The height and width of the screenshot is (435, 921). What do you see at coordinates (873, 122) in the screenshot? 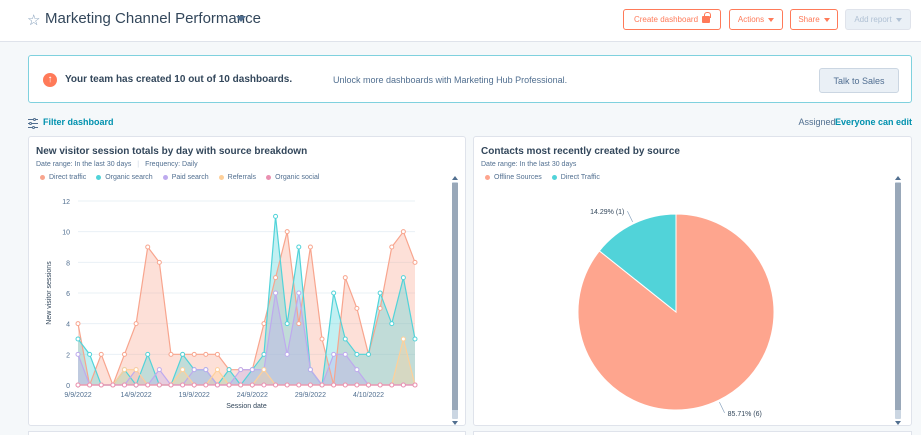
I see `assigned-value-link: Everyone can edit` at bounding box center [873, 122].